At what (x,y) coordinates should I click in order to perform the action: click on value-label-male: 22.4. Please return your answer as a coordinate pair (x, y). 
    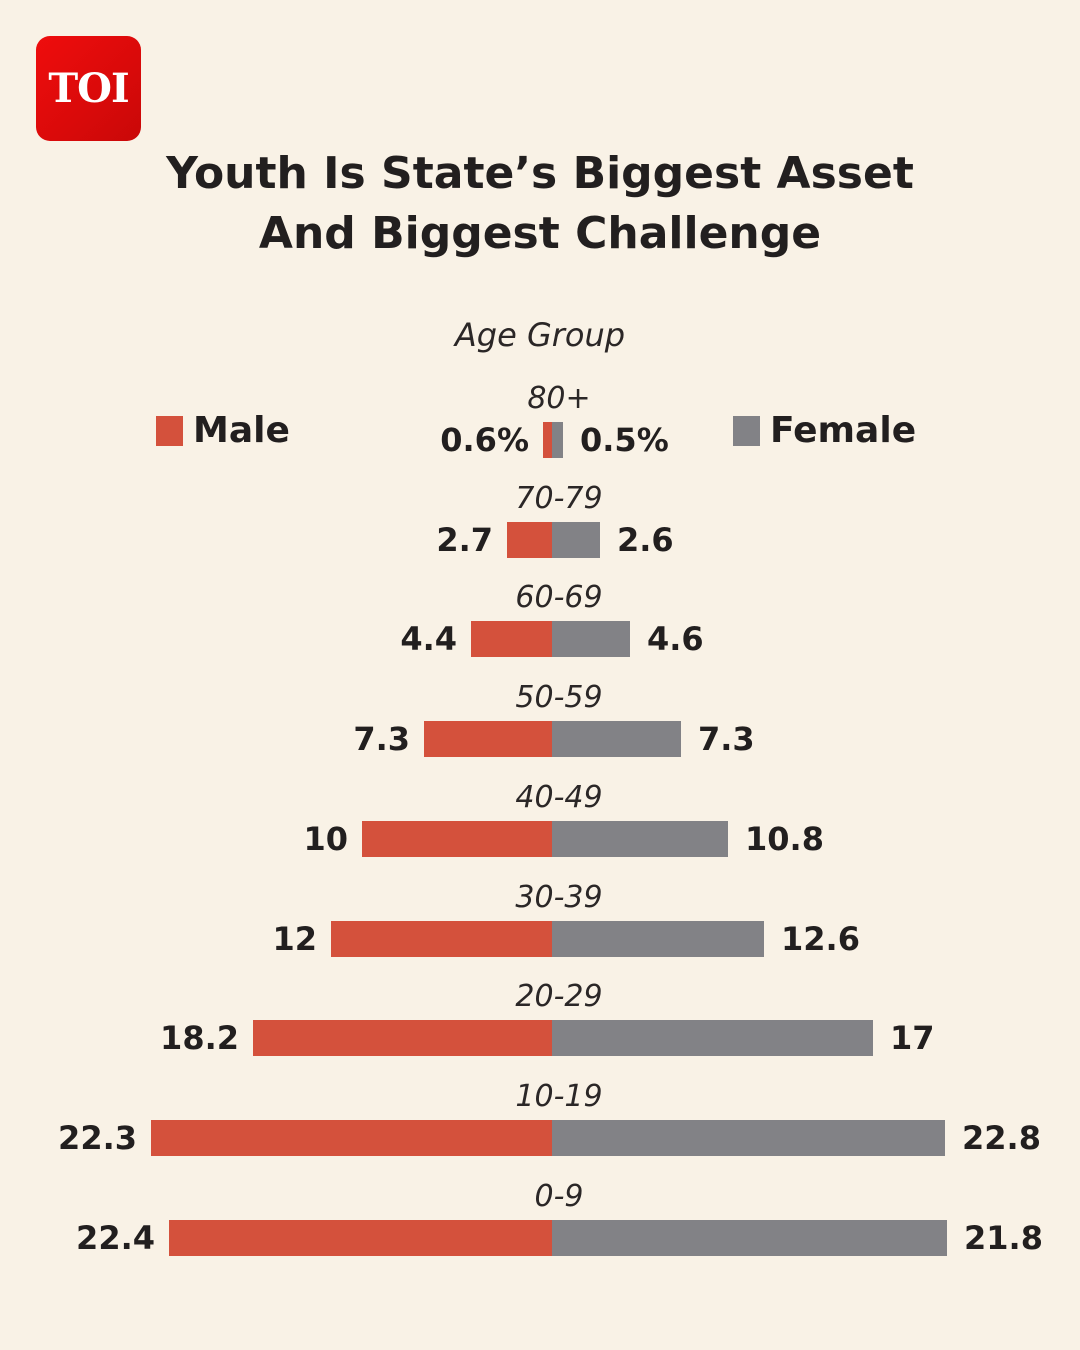
    Looking at the image, I should click on (115, 1238).